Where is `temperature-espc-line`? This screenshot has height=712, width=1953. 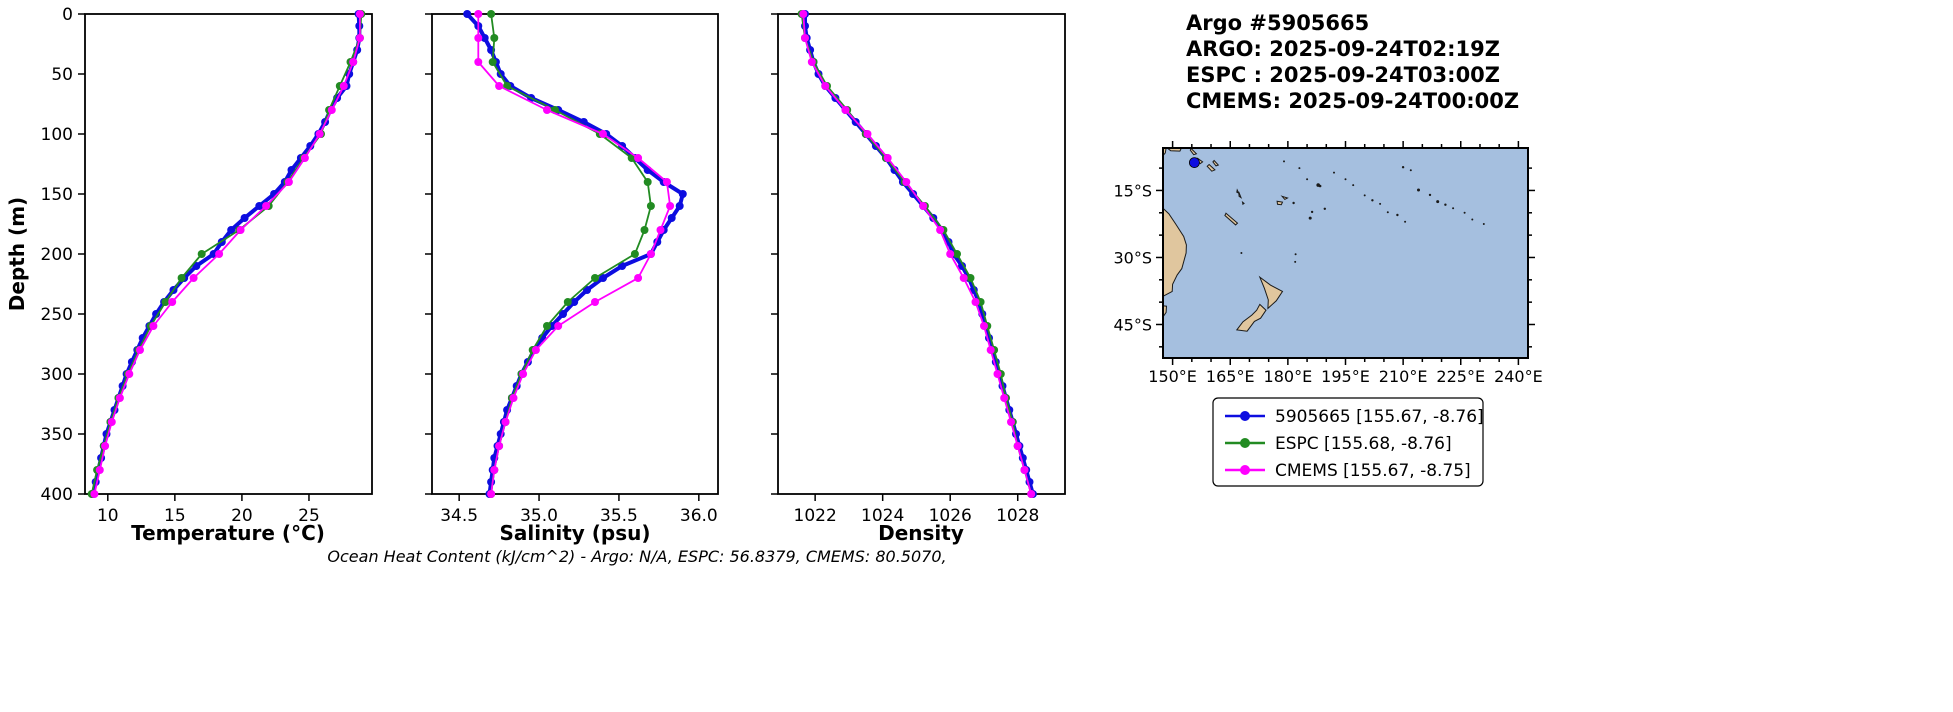 temperature-espc-line is located at coordinates (226, 254).